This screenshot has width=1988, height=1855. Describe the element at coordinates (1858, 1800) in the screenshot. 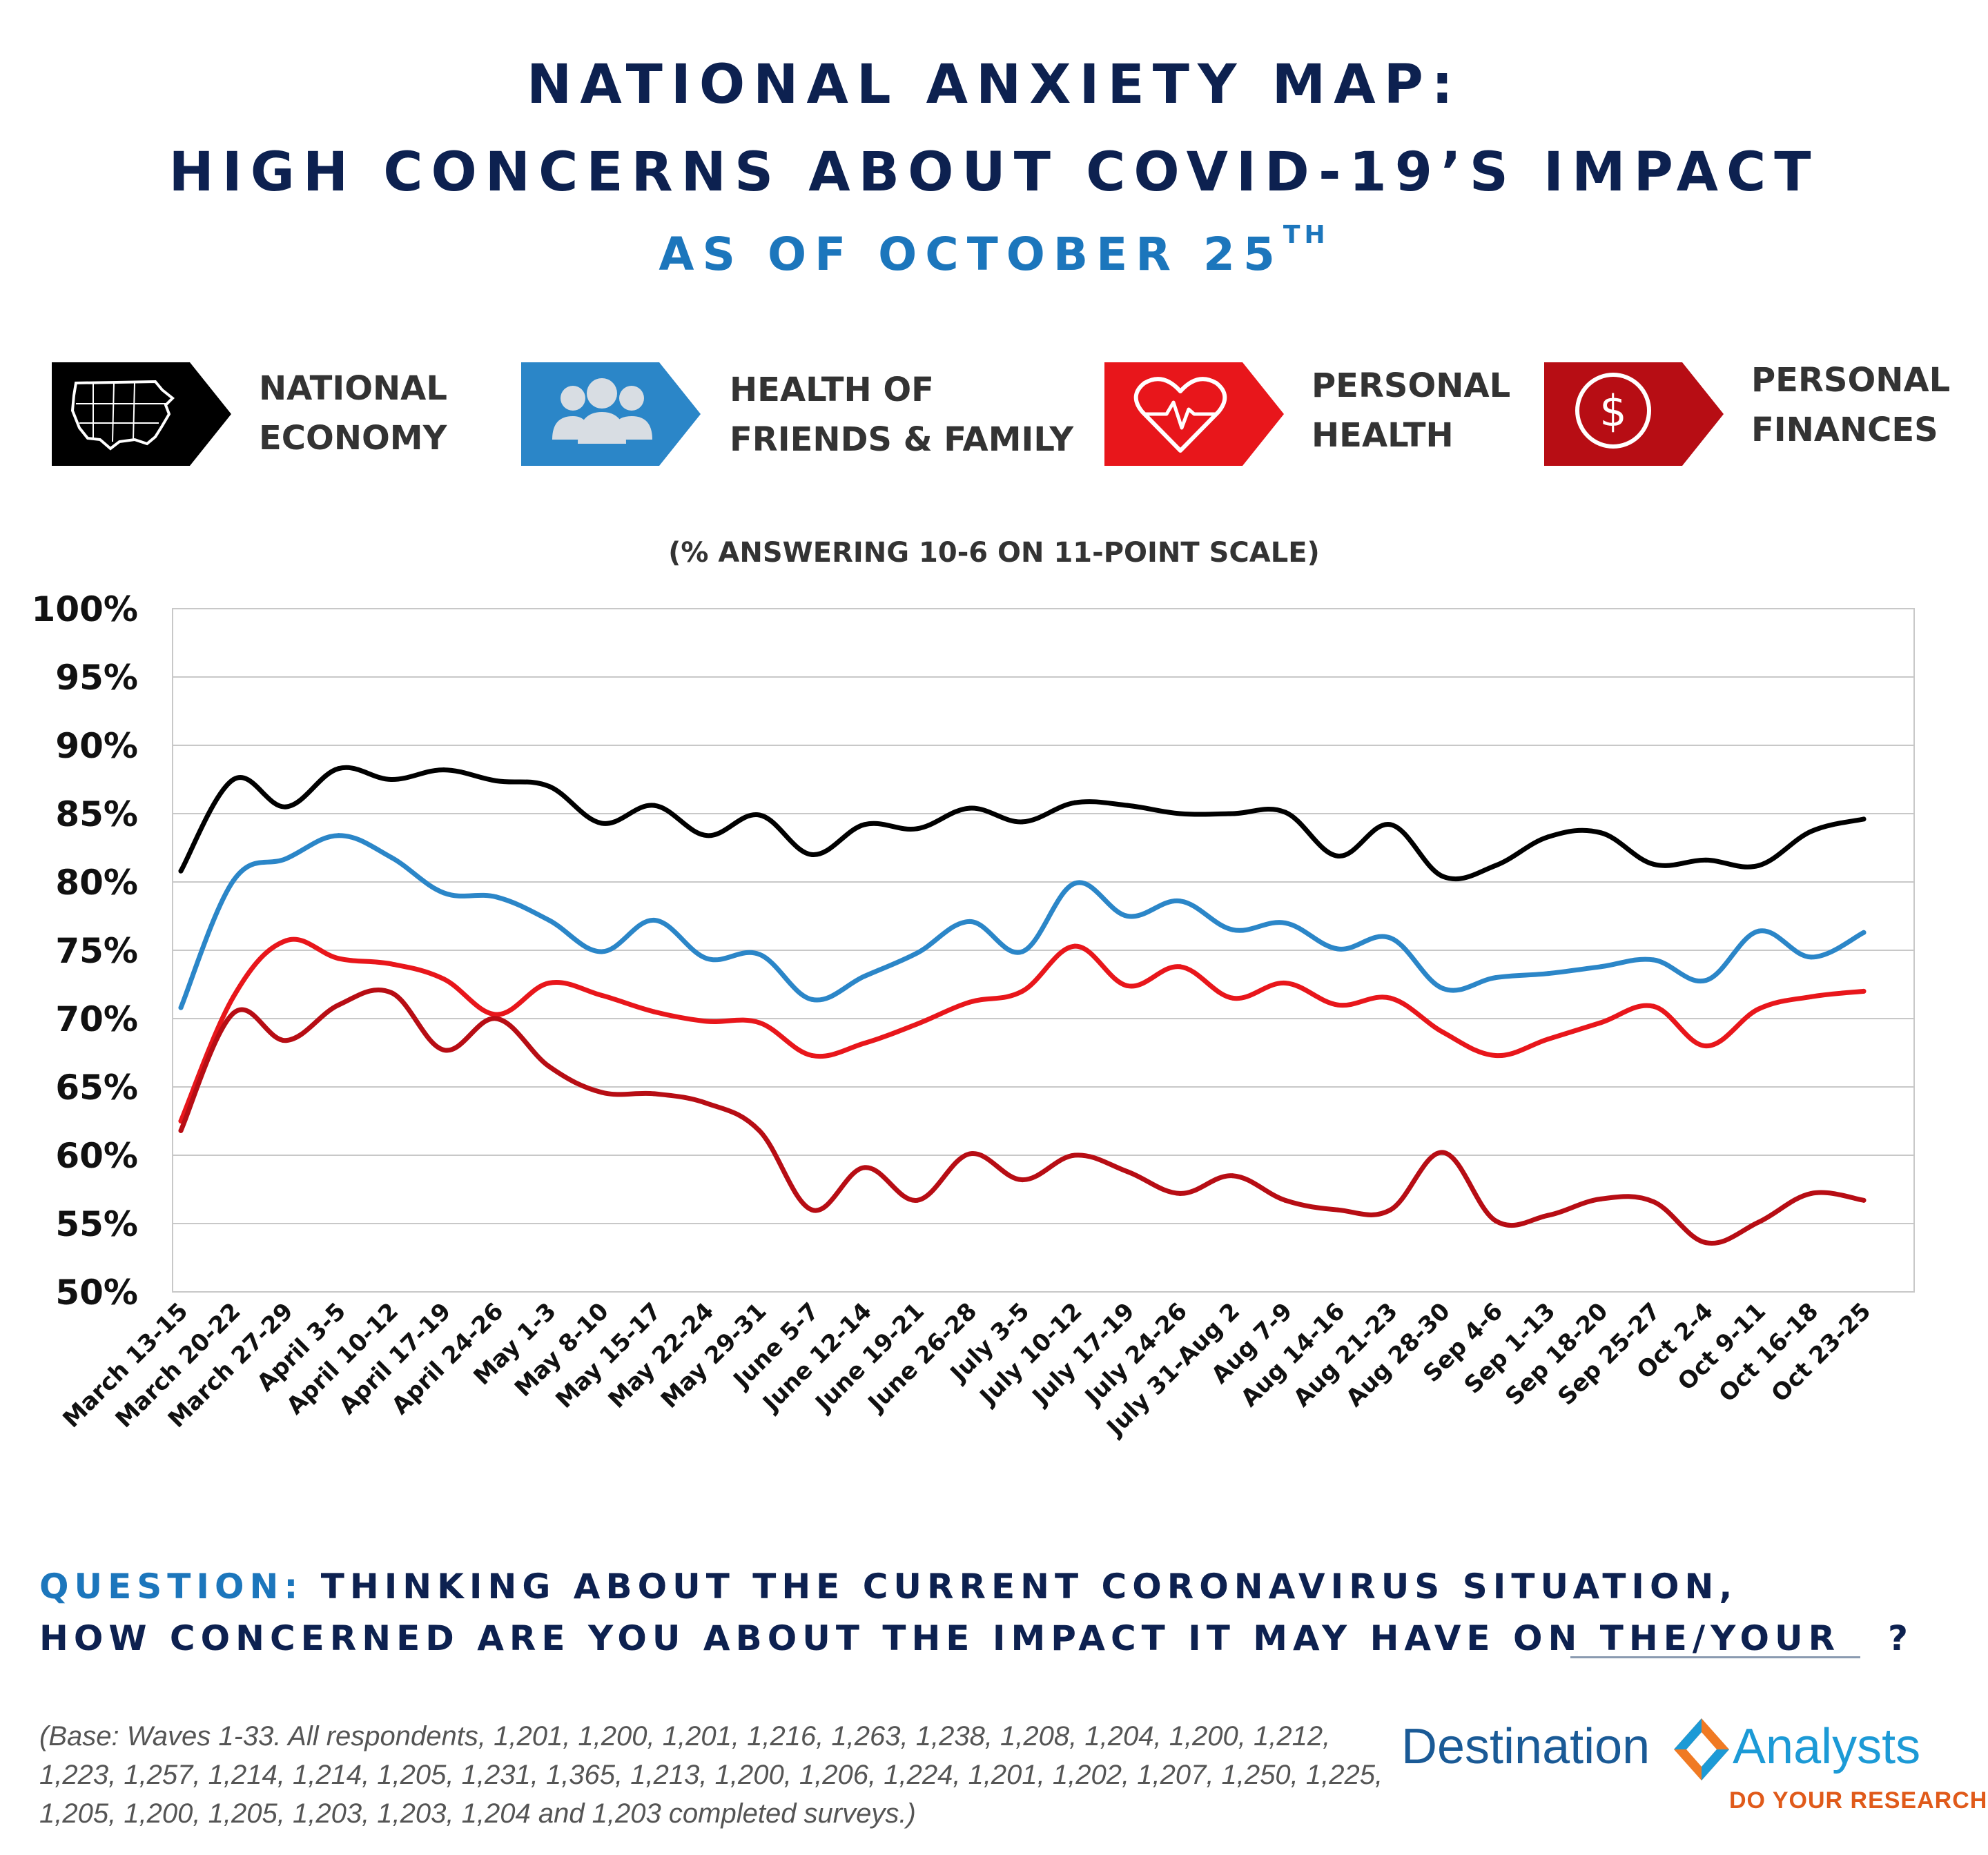

I see `logo-tagline: DO YOUR RESEARCH` at that location.